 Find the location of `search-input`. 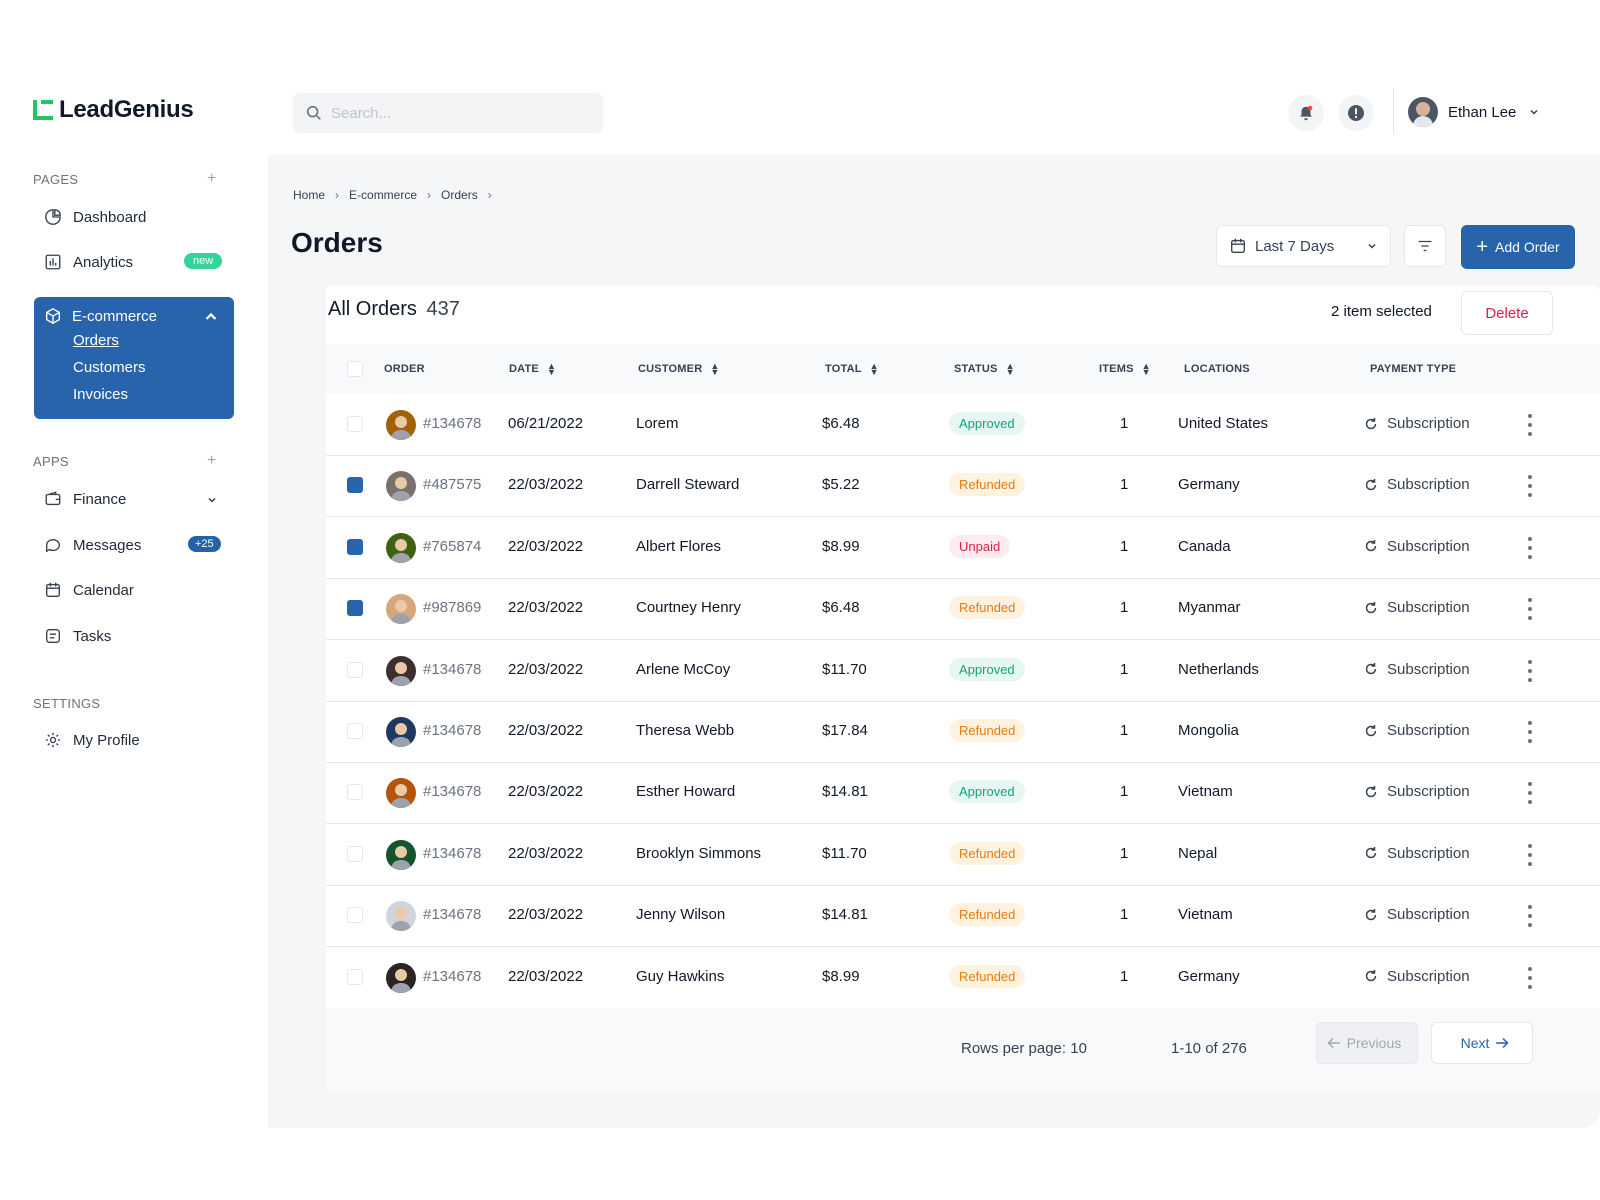

search-input is located at coordinates (461, 113).